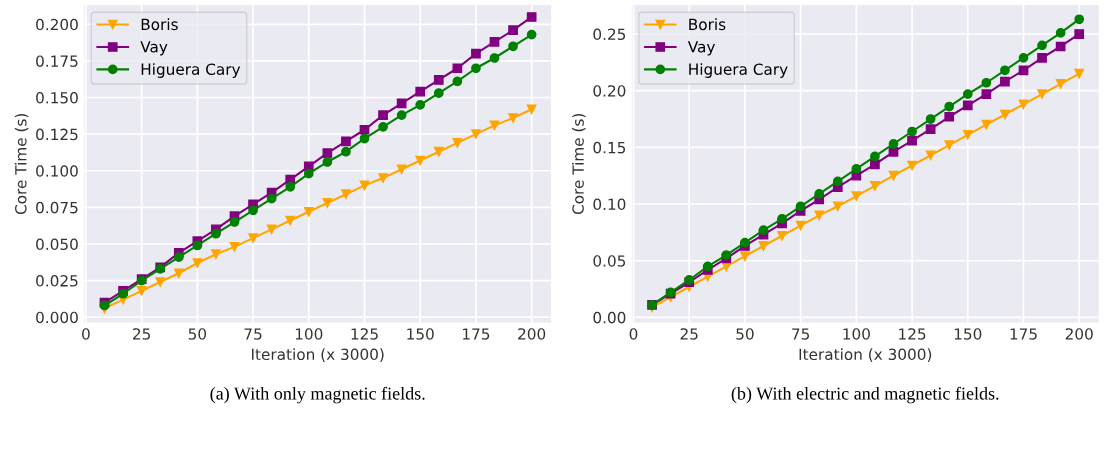  I want to click on y-tick-label: 0.15, so click(609, 147).